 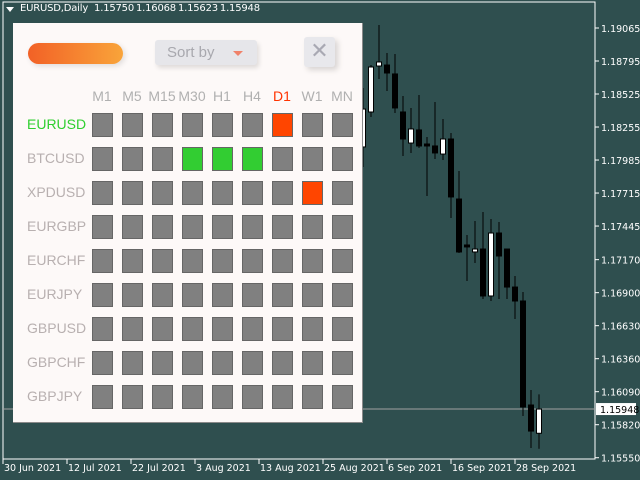 I want to click on signal-cell-eurjpy-h4, so click(x=252, y=295).